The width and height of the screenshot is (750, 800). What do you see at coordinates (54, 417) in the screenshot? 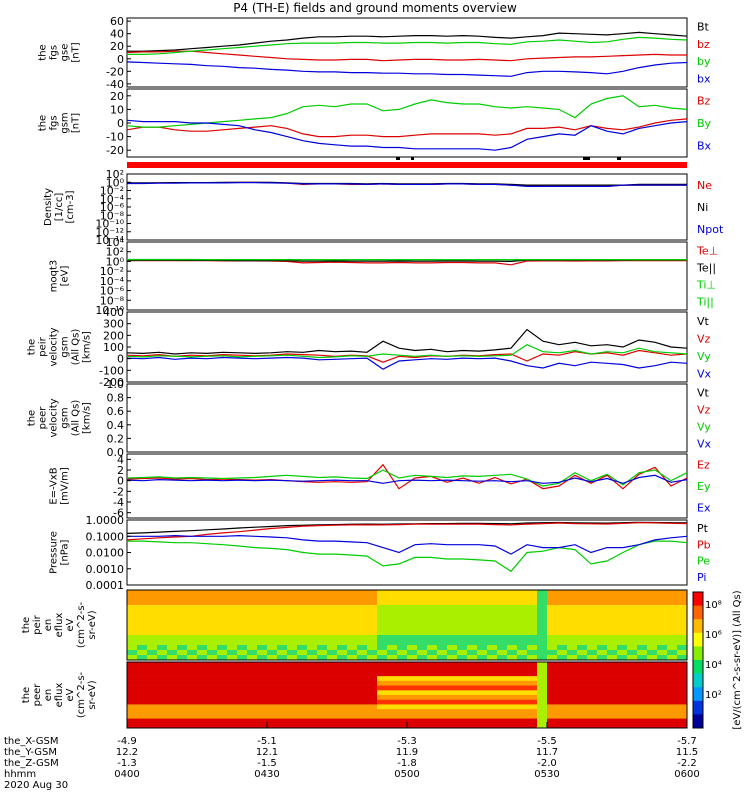
I see `y-axis-label: velocity` at bounding box center [54, 417].